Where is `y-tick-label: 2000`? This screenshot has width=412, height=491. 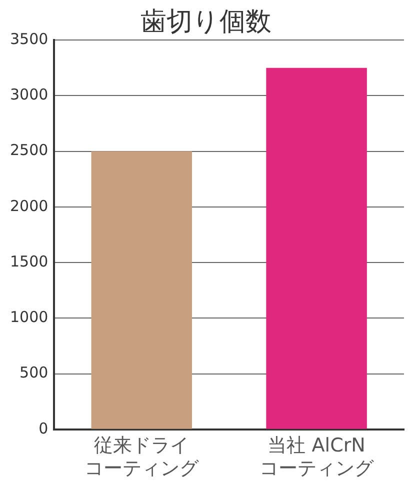
y-tick-label: 2000 is located at coordinates (29, 205).